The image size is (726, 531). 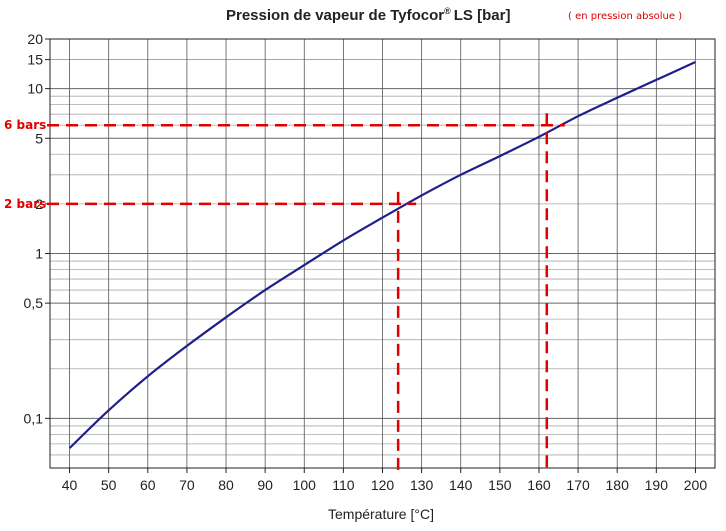 What do you see at coordinates (148, 485) in the screenshot?
I see `x-tick-label: 60` at bounding box center [148, 485].